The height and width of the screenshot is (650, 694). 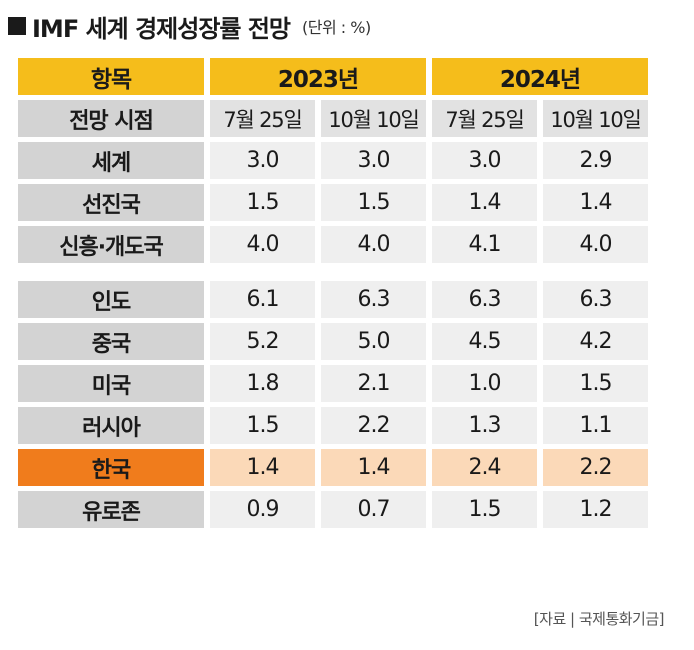 What do you see at coordinates (373, 341) in the screenshot?
I see `value-cell: 5.0` at bounding box center [373, 341].